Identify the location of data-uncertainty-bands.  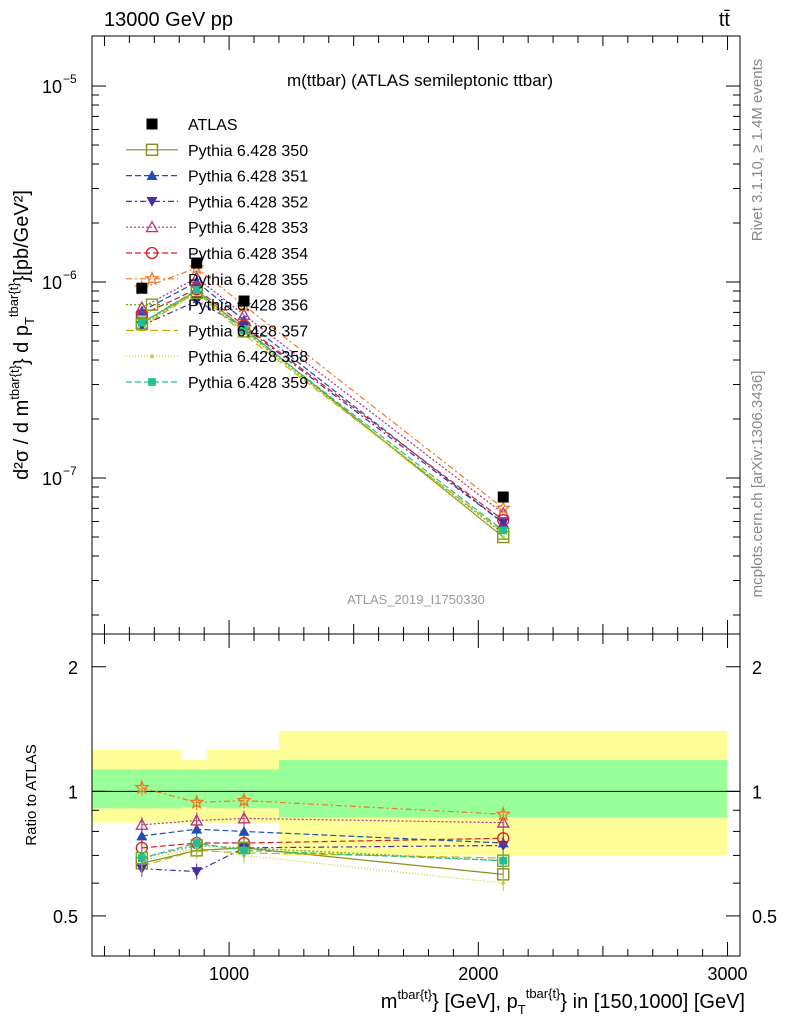
(416, 793).